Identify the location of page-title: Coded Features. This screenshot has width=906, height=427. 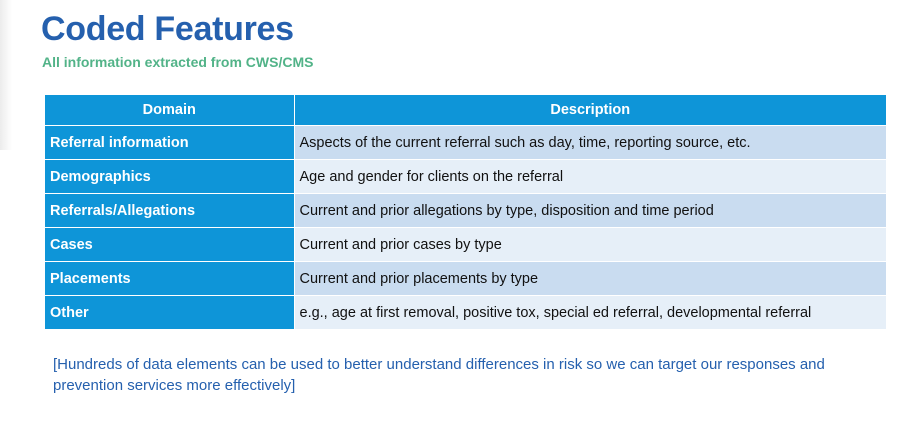
(167, 29).